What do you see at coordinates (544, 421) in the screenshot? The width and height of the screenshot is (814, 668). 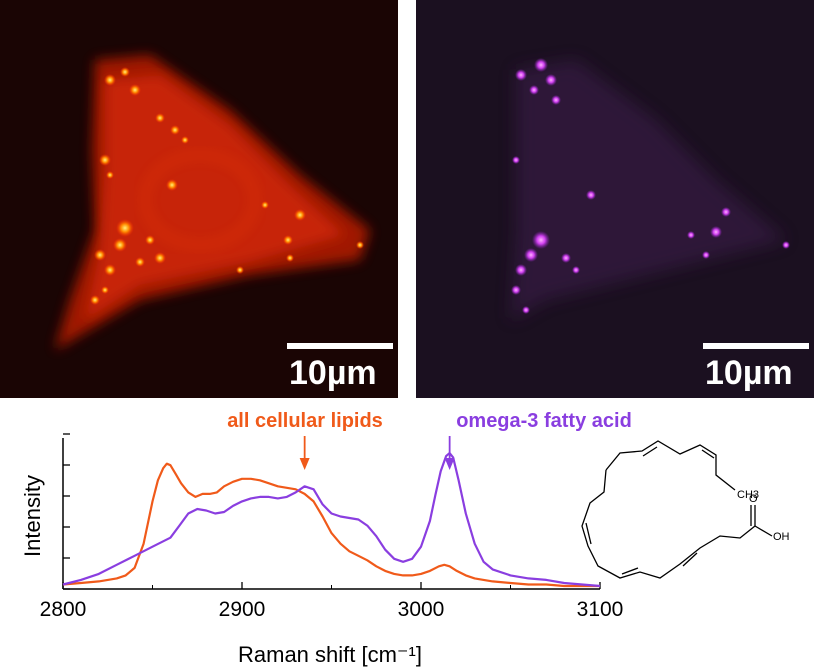 I see `omega3-annotation: omega-3 fatty acid` at bounding box center [544, 421].